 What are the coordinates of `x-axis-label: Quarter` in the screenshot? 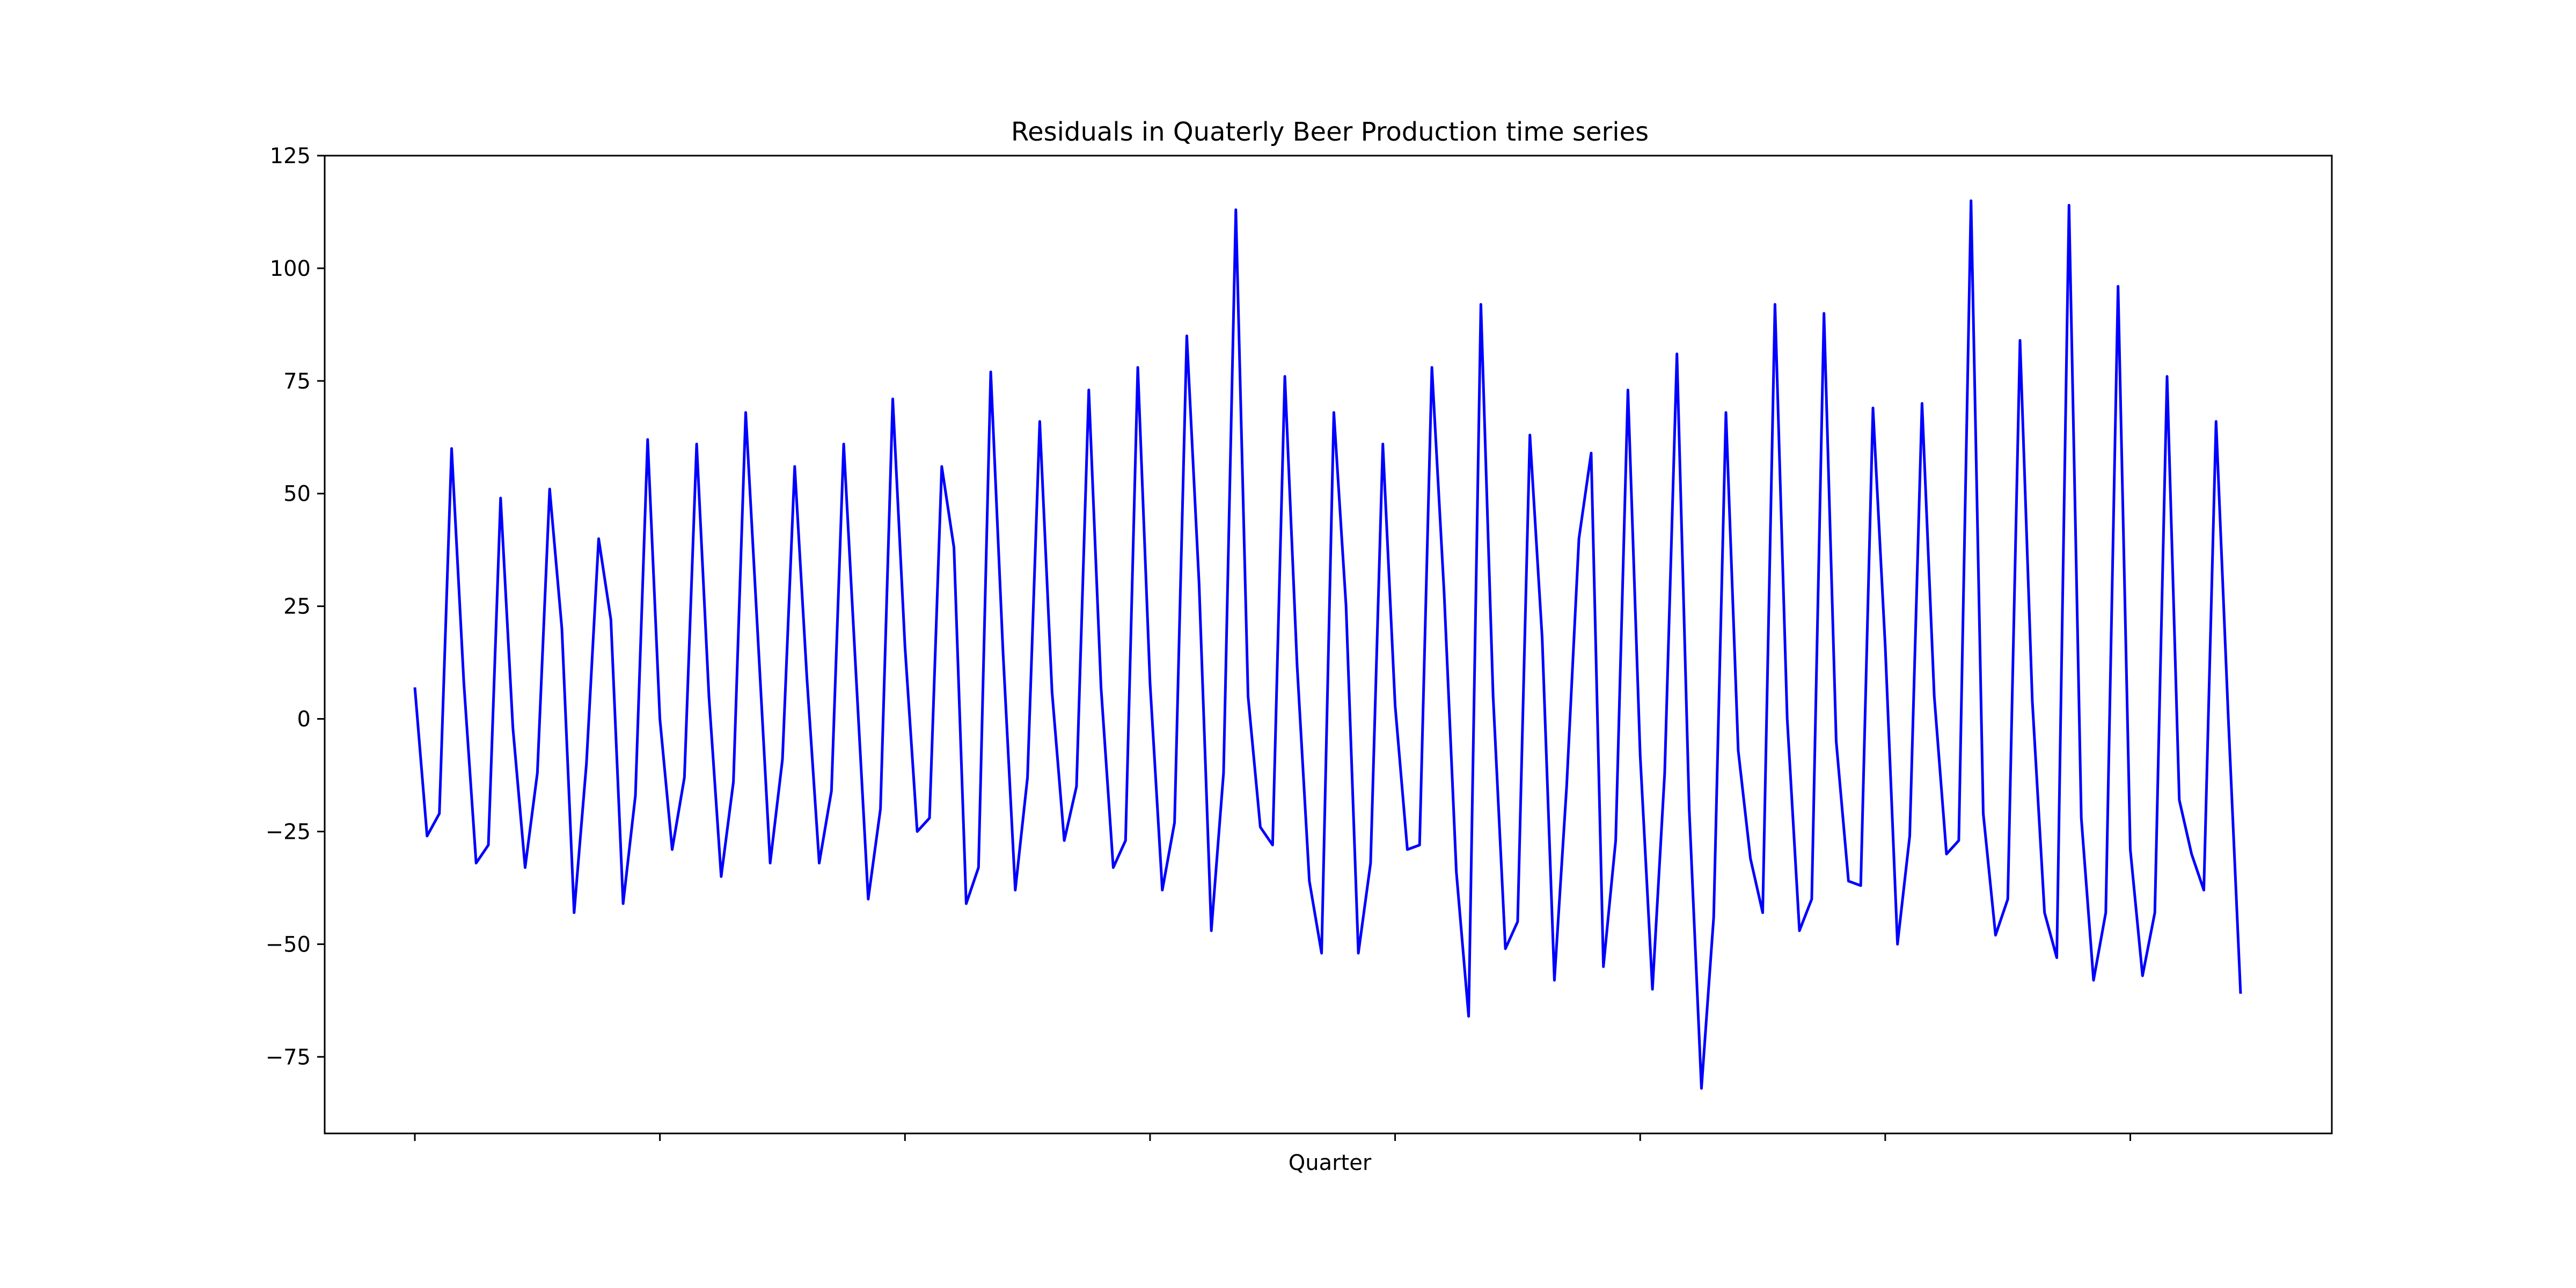 It's located at (1330, 1163).